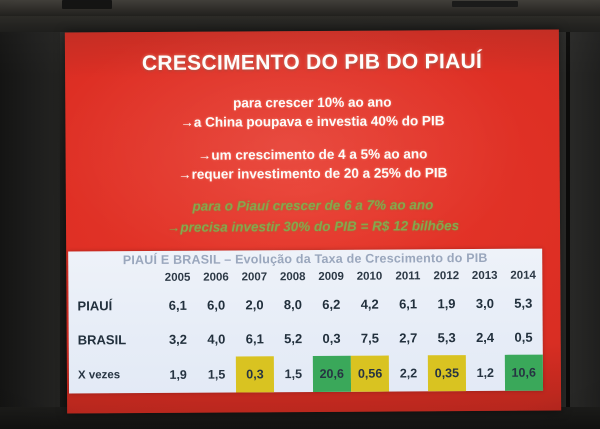 The width and height of the screenshot is (600, 429). I want to click on year-header: 2014, so click(523, 275).